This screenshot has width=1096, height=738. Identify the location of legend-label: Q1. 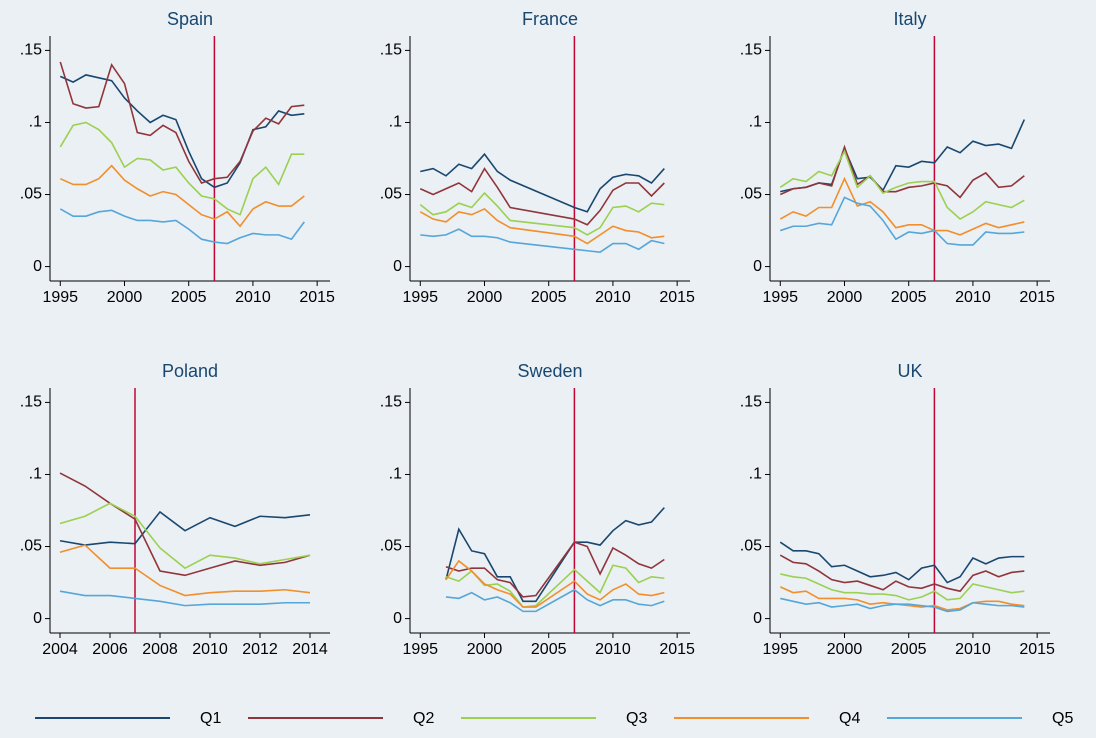
(210, 718).